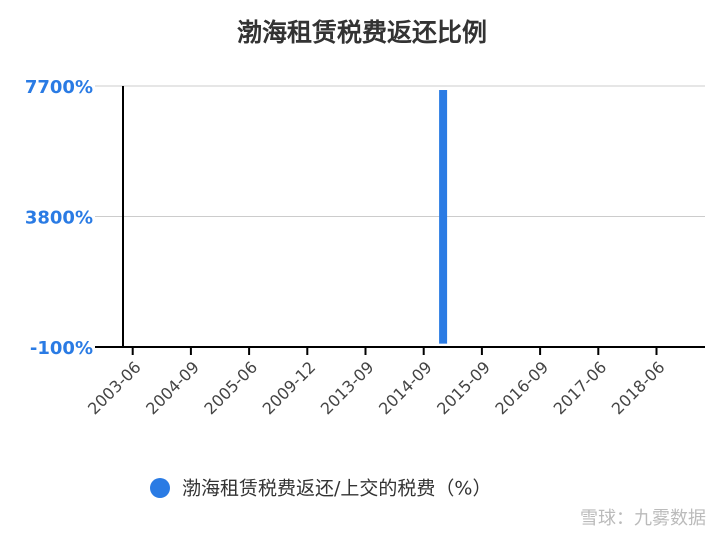 The width and height of the screenshot is (724, 540). I want to click on x-tick-label: 2016-09, so click(521, 388).